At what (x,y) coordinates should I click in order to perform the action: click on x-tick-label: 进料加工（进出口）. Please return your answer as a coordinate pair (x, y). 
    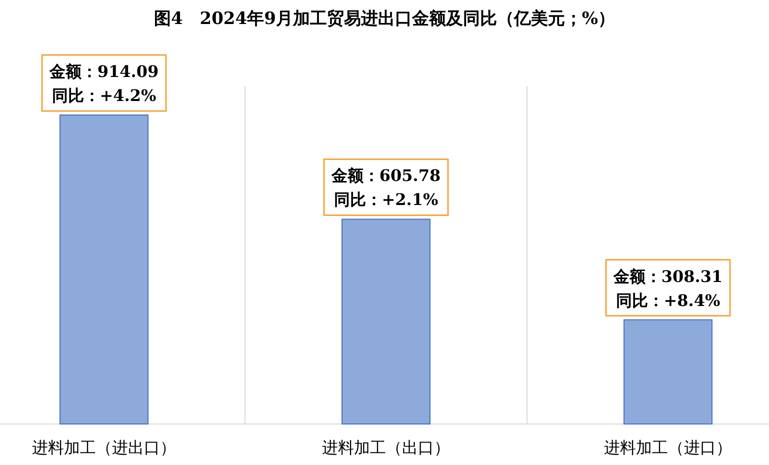
    Looking at the image, I should click on (104, 447).